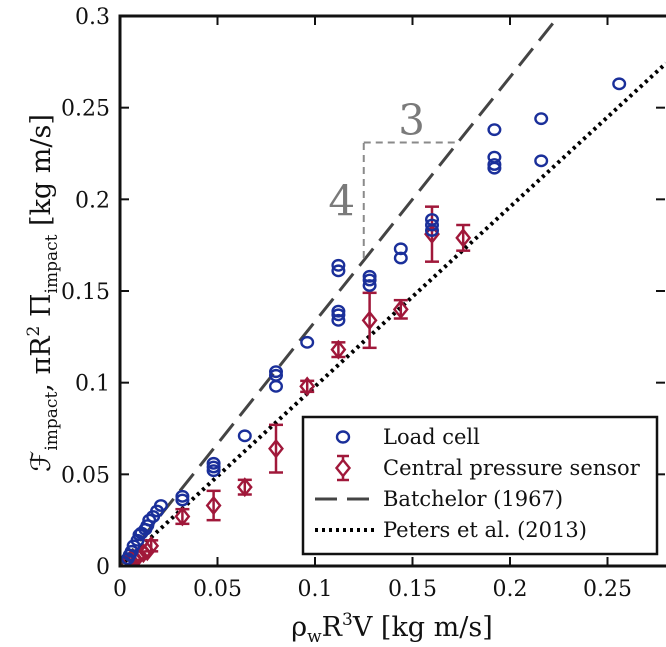  What do you see at coordinates (362, 627) in the screenshot?
I see `x-axis-label-part: V` at bounding box center [362, 627].